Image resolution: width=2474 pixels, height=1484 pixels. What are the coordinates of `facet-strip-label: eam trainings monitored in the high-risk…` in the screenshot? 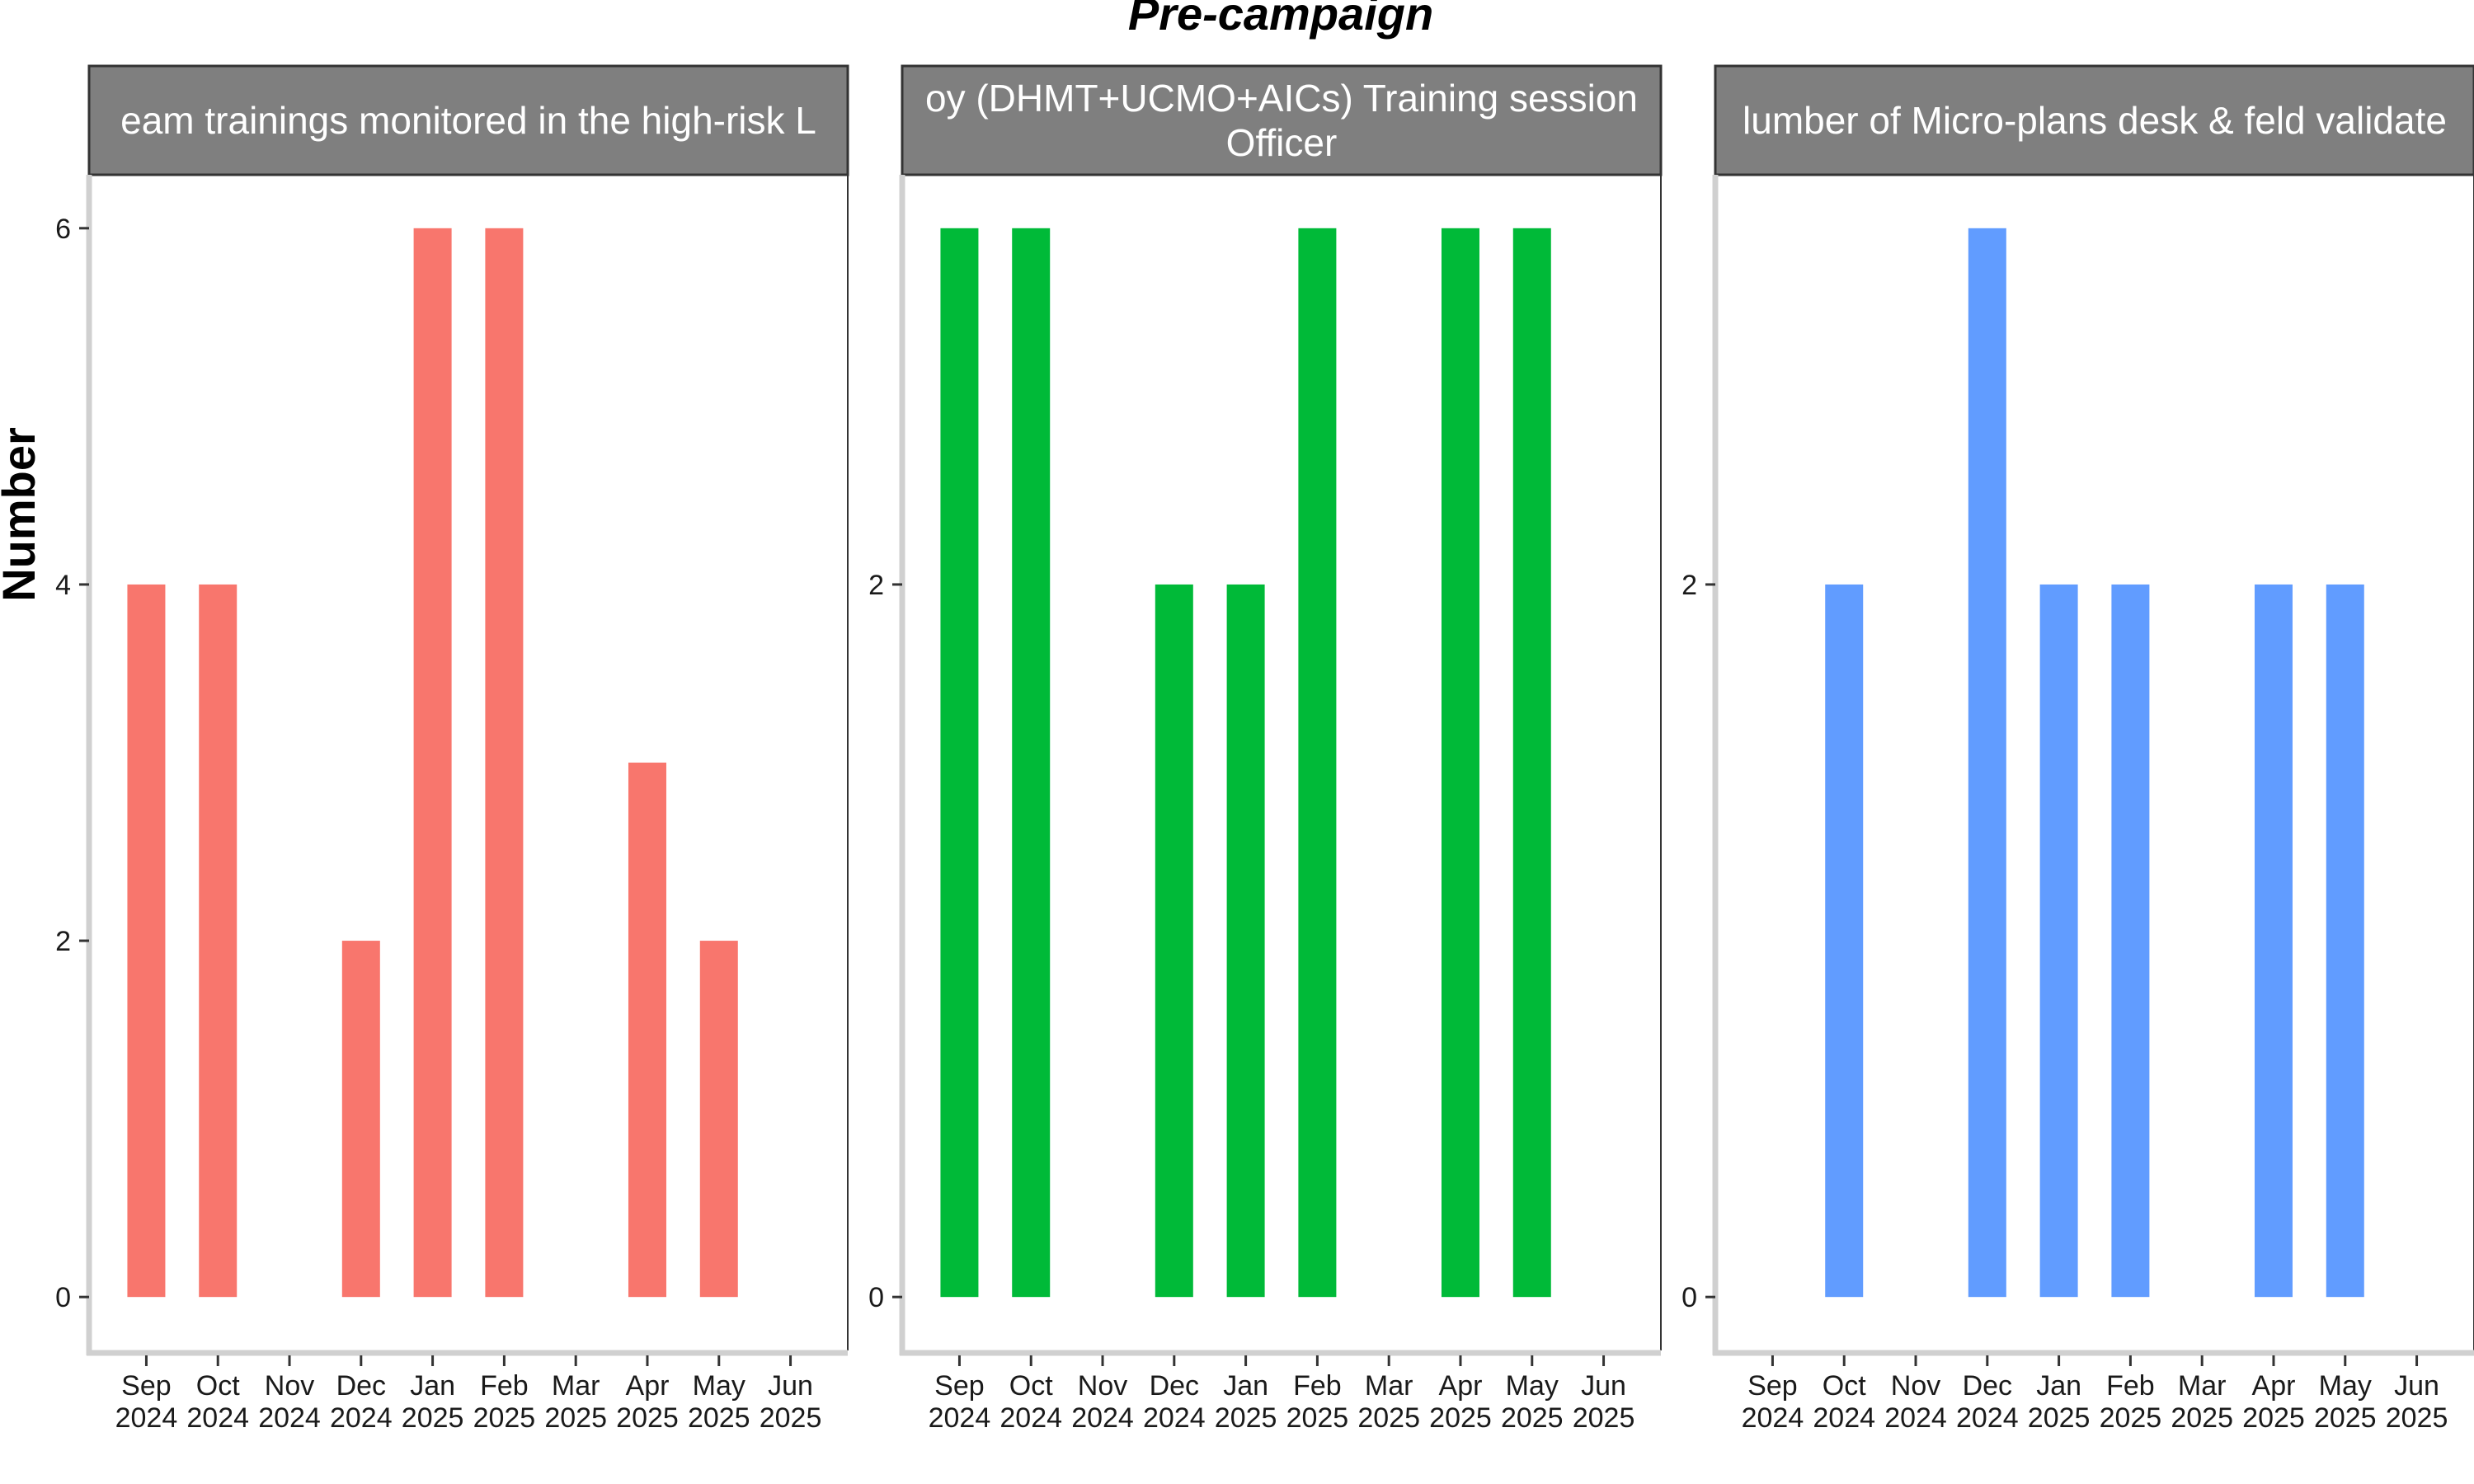 It's located at (468, 120).